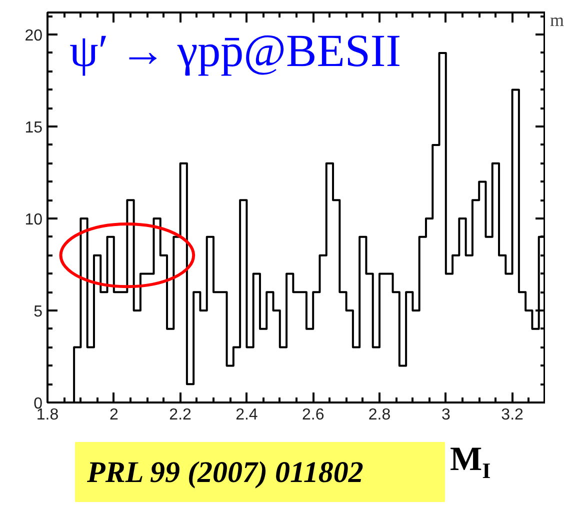  I want to click on x-axis-title: M$_{I}$, so click(470, 462).